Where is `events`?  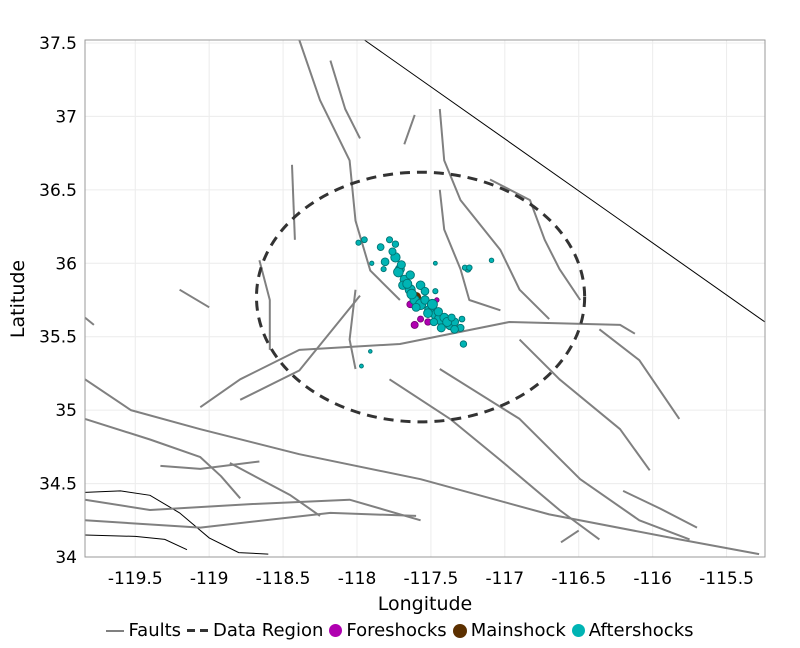 events is located at coordinates (425, 302).